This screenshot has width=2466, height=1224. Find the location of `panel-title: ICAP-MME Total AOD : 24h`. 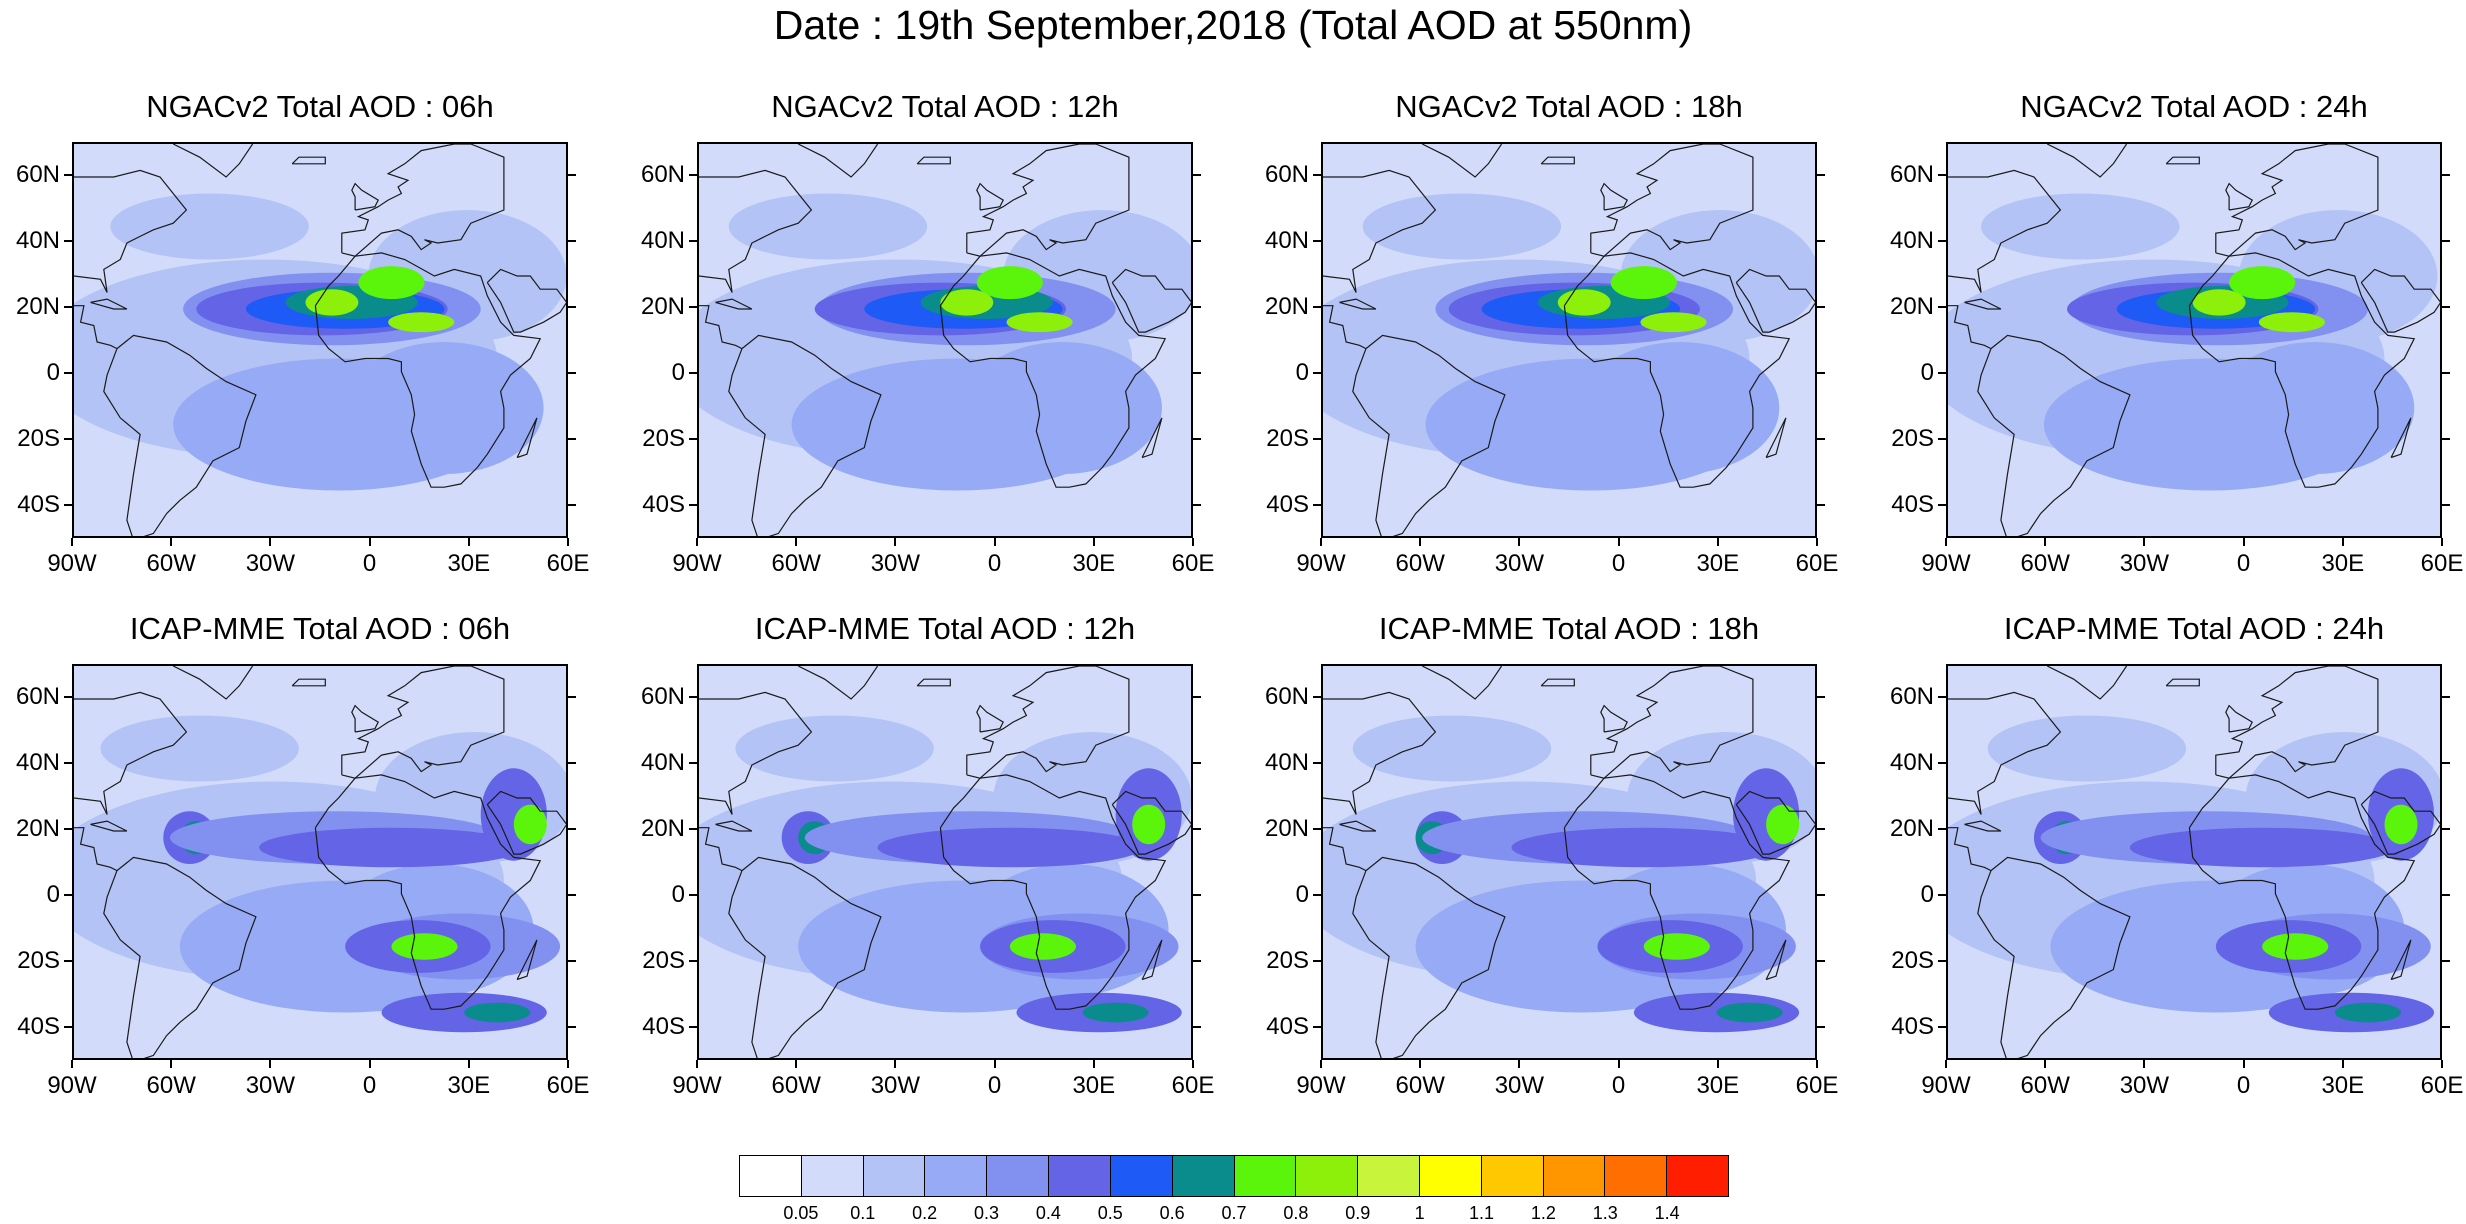

panel-title: ICAP-MME Total AOD : 24h is located at coordinates (2194, 628).